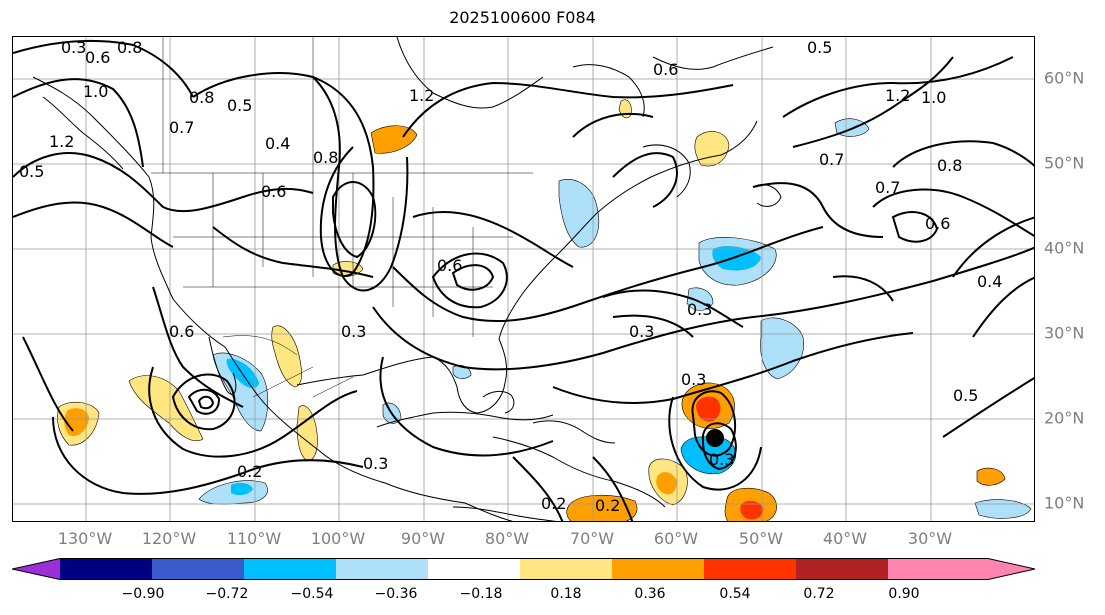 The image size is (1105, 615). Describe the element at coordinates (1064, 163) in the screenshot. I see `latitude-label: 50°N` at that location.